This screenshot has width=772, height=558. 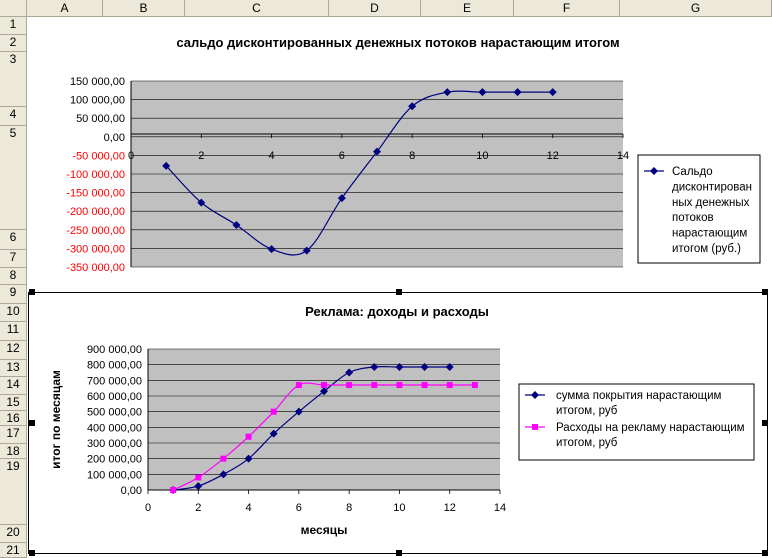 I want to click on row-header-4: 4, so click(x=13, y=116).